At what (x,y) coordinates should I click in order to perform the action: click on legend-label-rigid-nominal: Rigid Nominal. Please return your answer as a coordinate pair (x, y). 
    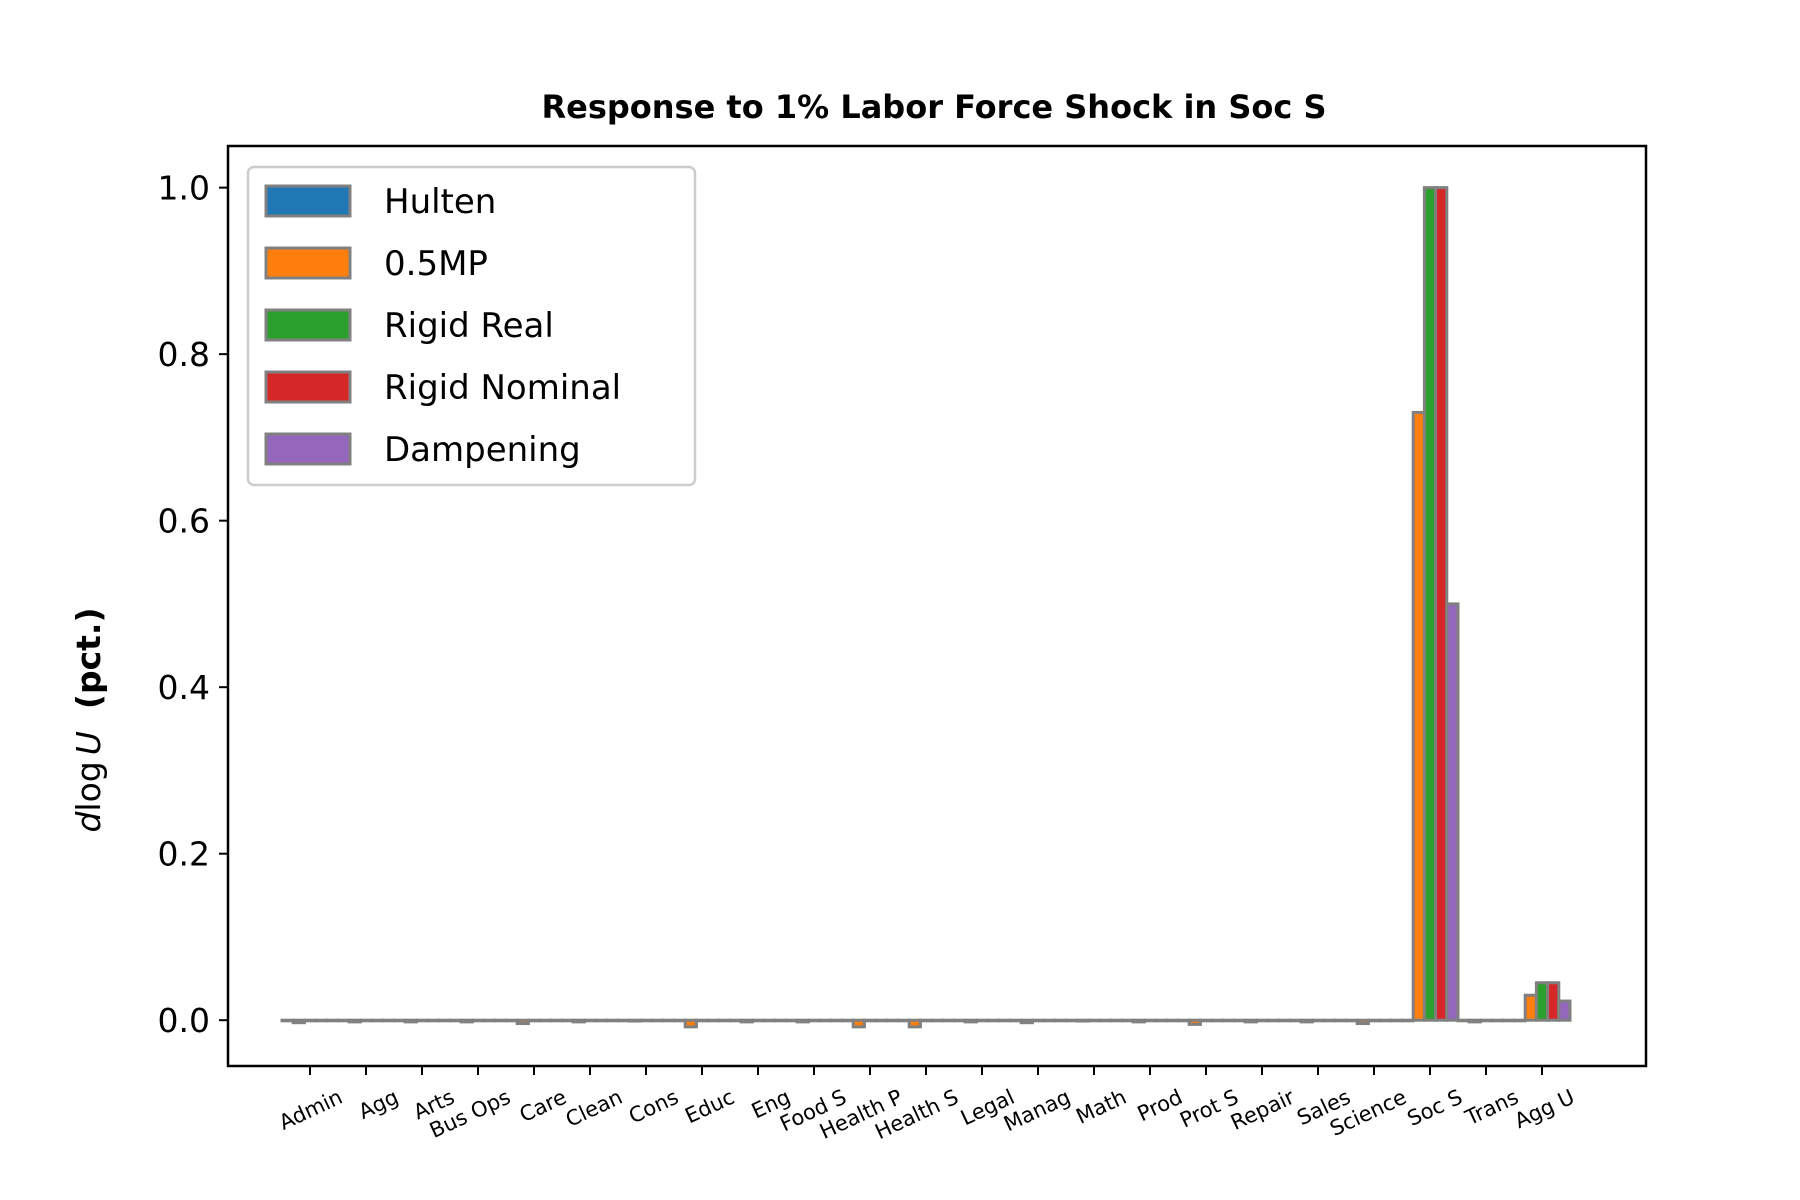
    Looking at the image, I should click on (502, 388).